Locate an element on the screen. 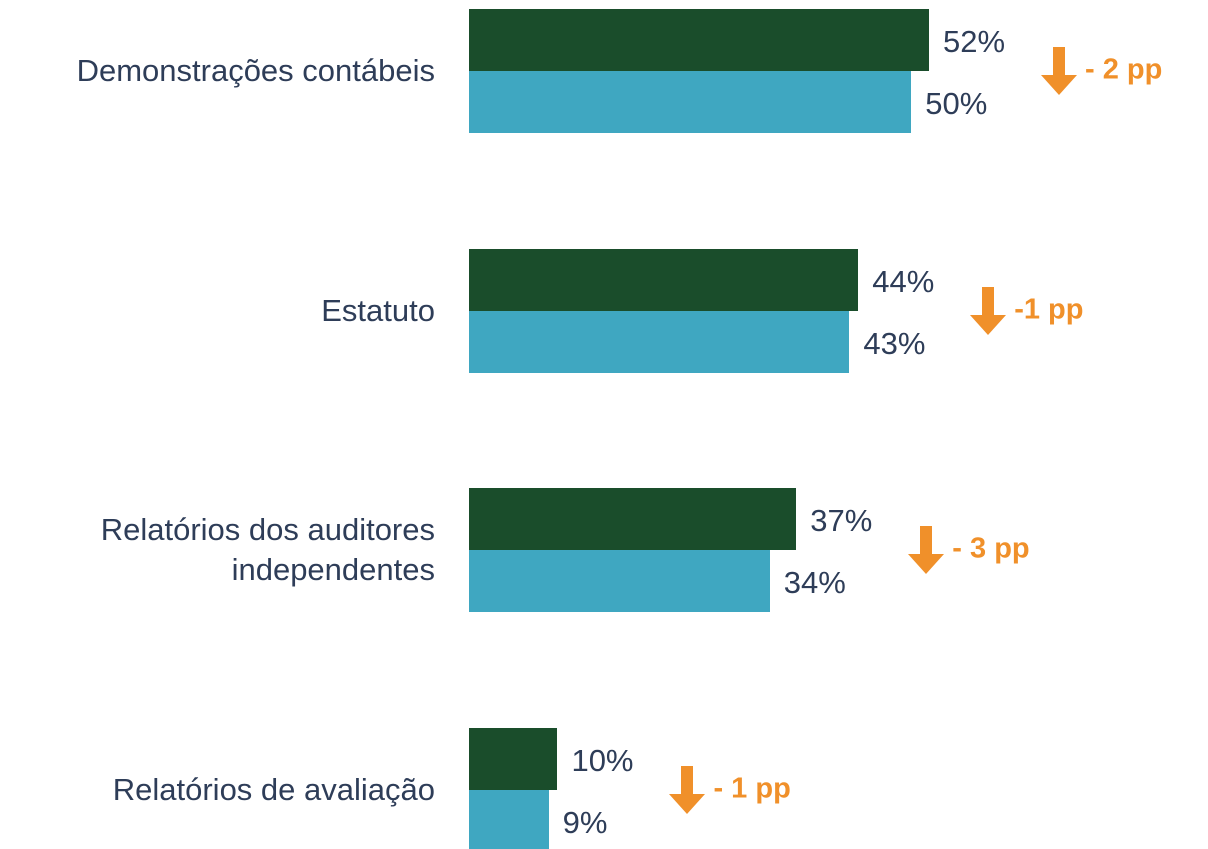  value-label: 34% is located at coordinates (814, 582).